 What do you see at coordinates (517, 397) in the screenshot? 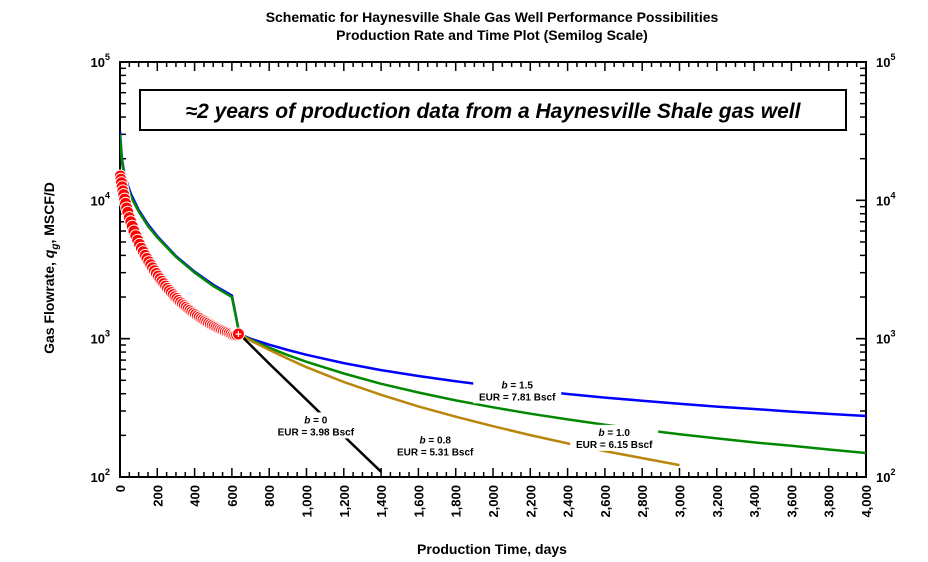
I see `curve-label-eur: EUR = 7.81 Bscf` at bounding box center [517, 397].